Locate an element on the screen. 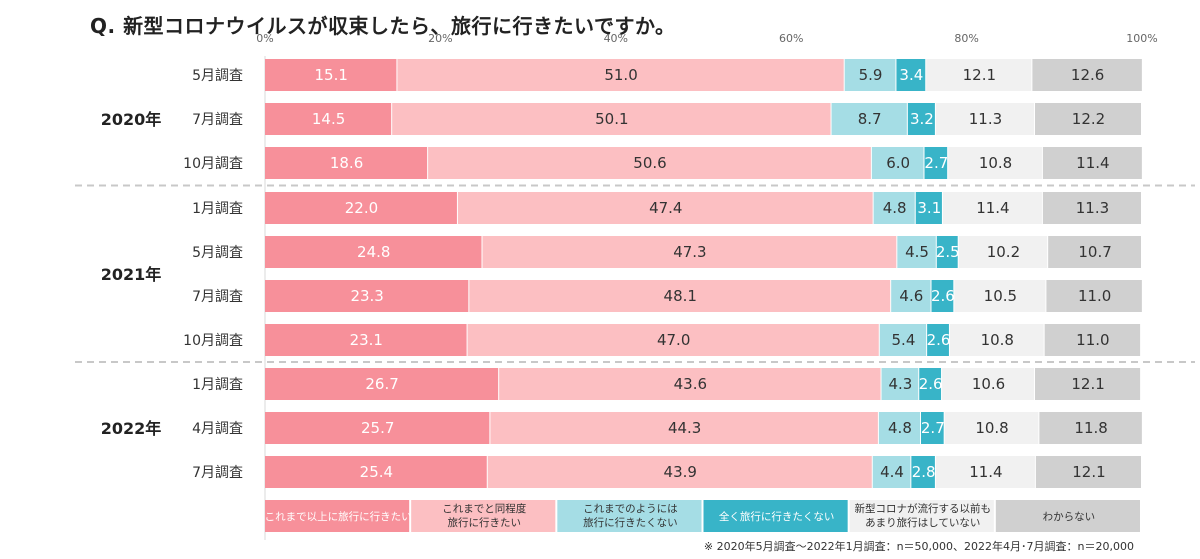 The image size is (1200, 559). legend-label-line: 全く旅行に行きたくない is located at coordinates (777, 516).